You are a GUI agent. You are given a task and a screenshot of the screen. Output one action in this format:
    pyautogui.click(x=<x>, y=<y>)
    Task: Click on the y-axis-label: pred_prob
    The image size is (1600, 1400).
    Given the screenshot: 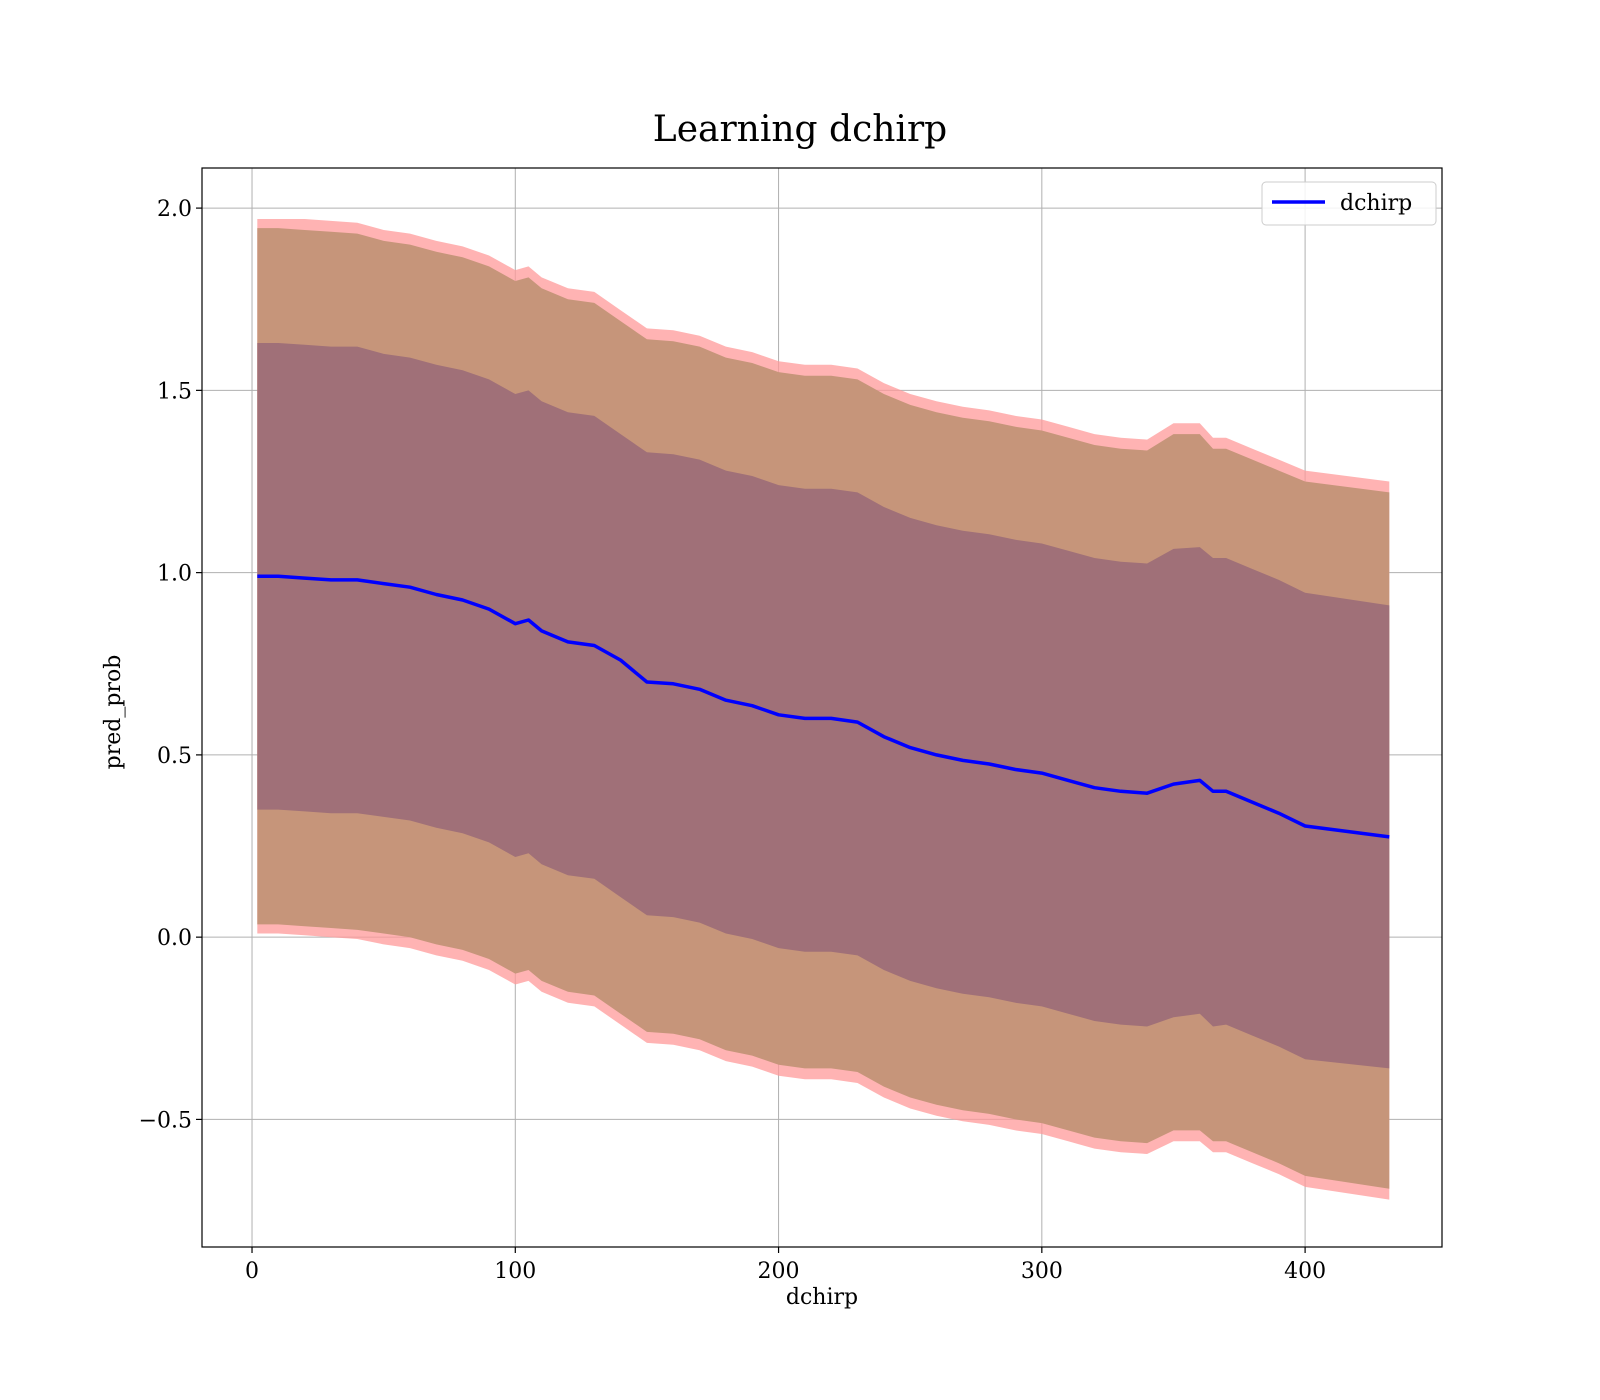 What is the action you would take?
    pyautogui.click(x=113, y=712)
    